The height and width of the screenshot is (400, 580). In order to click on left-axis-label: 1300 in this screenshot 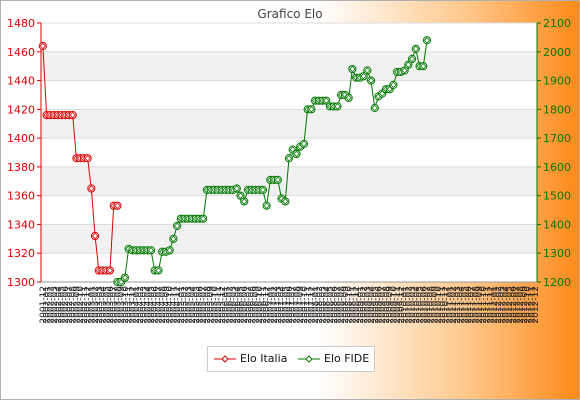, I will do `click(21, 282)`.